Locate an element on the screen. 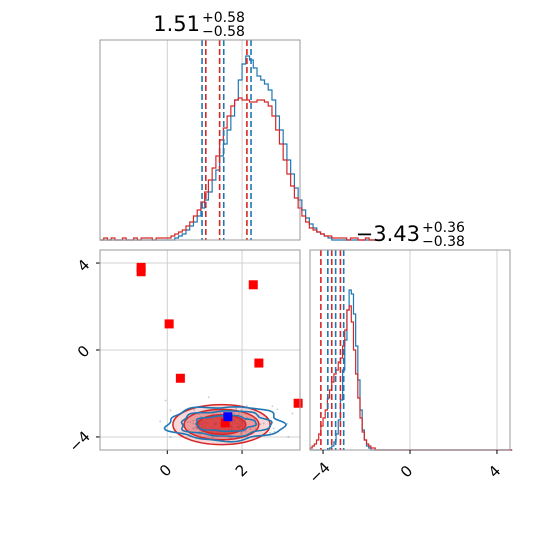 The height and width of the screenshot is (550, 550). x-tick-label: 4 is located at coordinates (494, 471).